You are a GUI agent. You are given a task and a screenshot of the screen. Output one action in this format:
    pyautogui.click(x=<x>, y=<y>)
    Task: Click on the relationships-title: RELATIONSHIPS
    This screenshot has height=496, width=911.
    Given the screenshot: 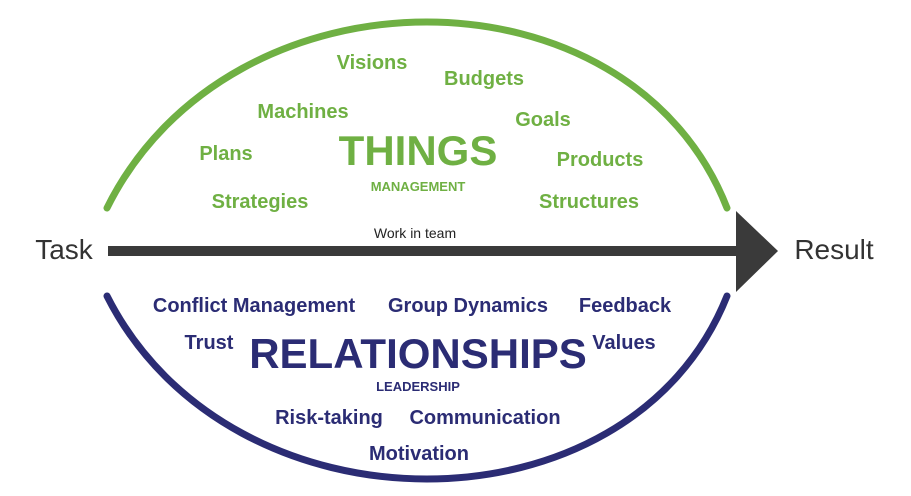 What is the action you would take?
    pyautogui.click(x=418, y=353)
    